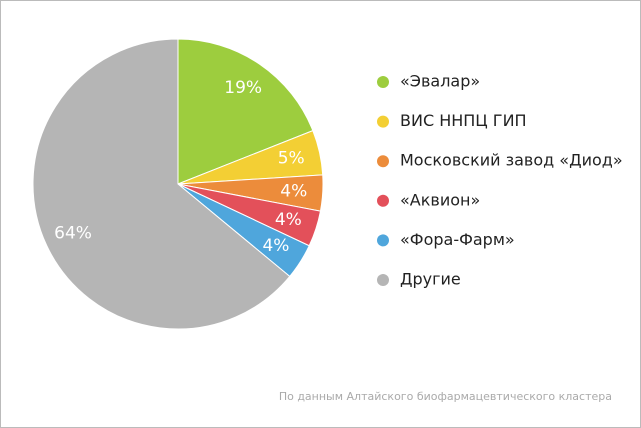  I want to click on legend-label: ВИС ННПЦ ГИП, so click(463, 120).